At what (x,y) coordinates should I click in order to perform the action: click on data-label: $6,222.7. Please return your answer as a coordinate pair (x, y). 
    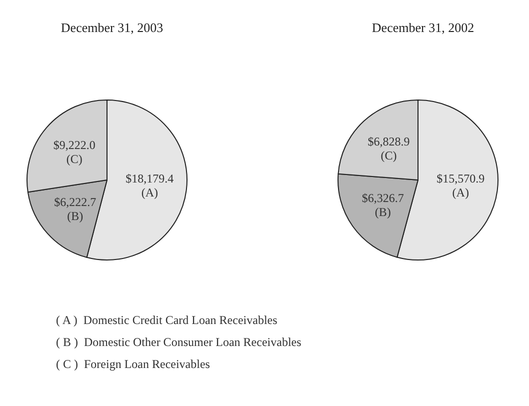
    Looking at the image, I should click on (75, 201).